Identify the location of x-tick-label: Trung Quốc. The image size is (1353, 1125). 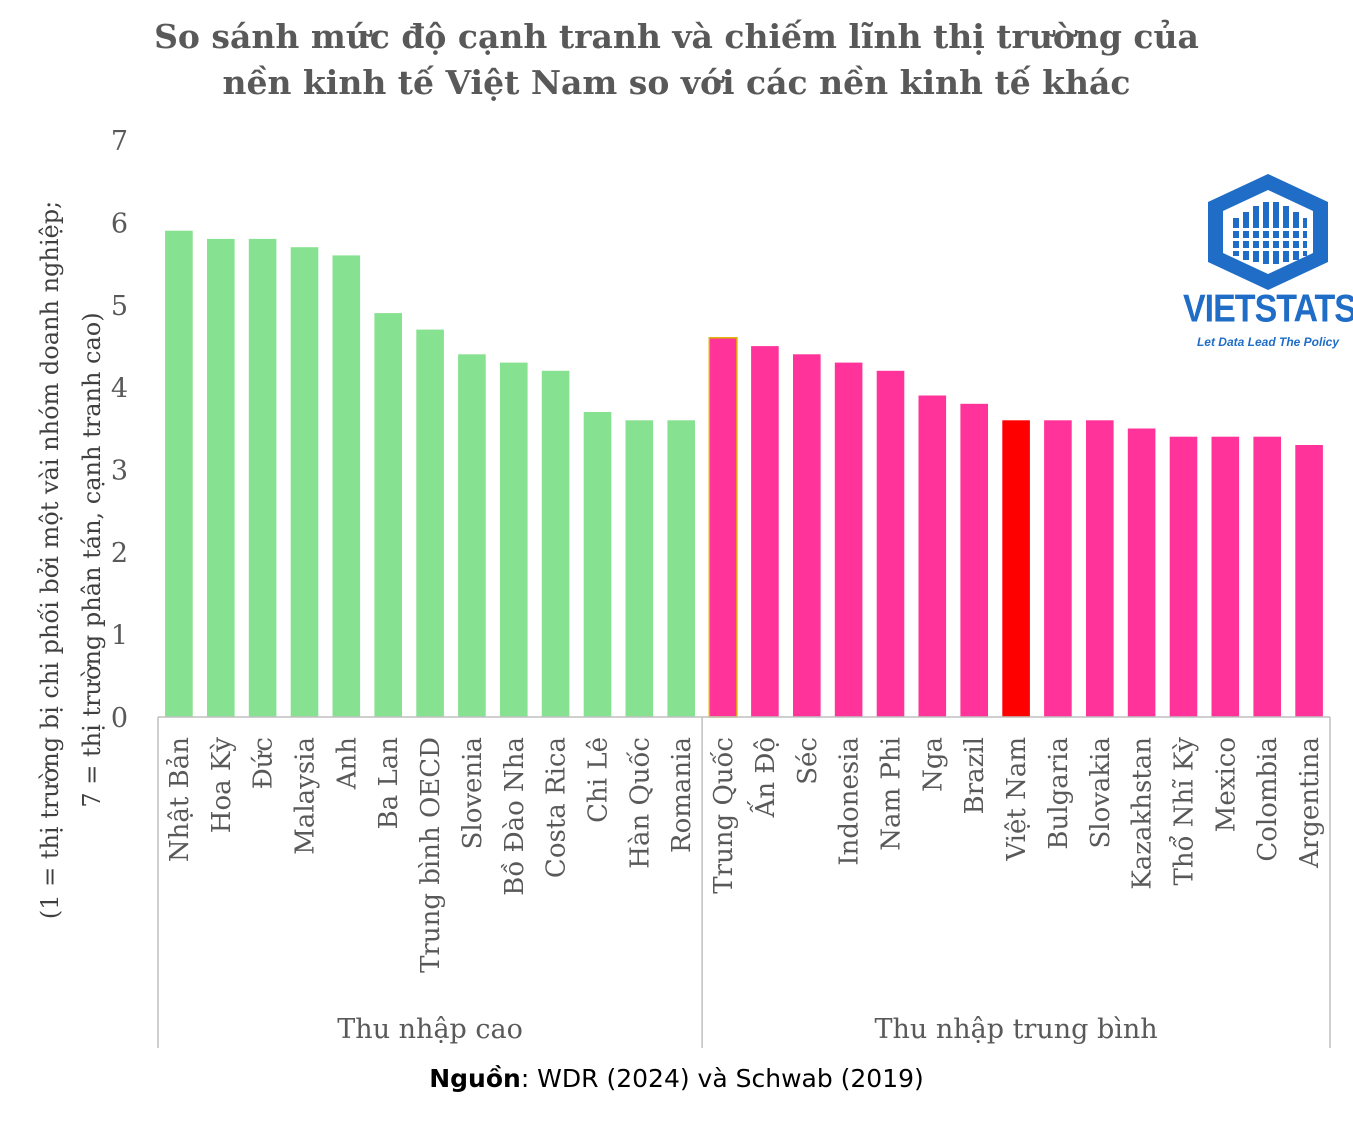
(724, 815).